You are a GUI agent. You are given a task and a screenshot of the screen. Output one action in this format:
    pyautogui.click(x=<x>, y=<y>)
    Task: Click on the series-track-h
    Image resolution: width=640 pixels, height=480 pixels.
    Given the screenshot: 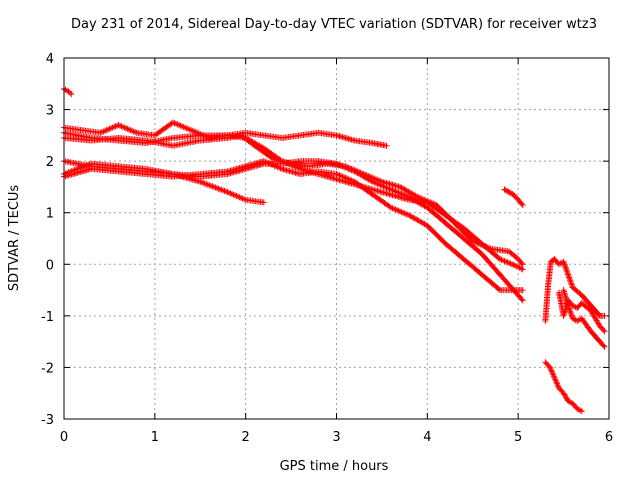 What is the action you would take?
    pyautogui.click(x=513, y=197)
    